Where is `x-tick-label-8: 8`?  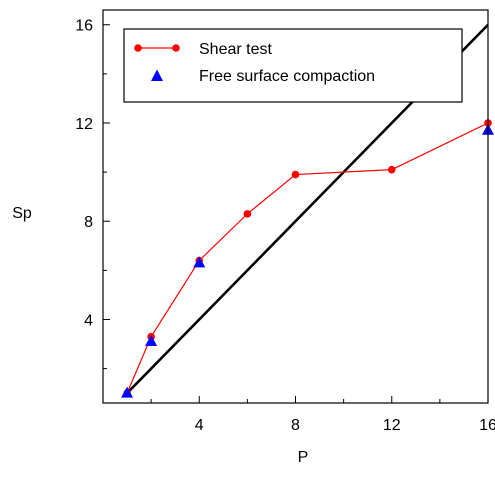 x-tick-label-8: 8 is located at coordinates (295, 425).